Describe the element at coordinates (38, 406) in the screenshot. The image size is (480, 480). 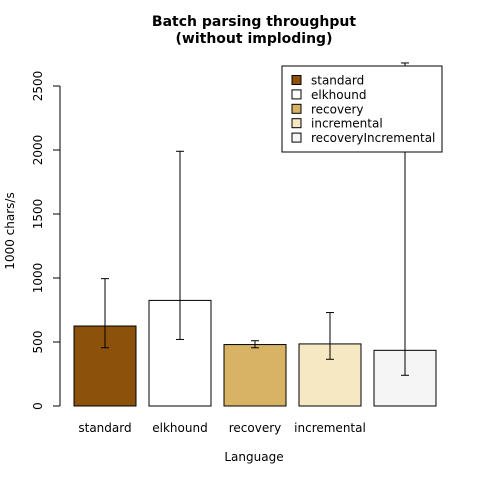
I see `y-tick-label: 0` at that location.